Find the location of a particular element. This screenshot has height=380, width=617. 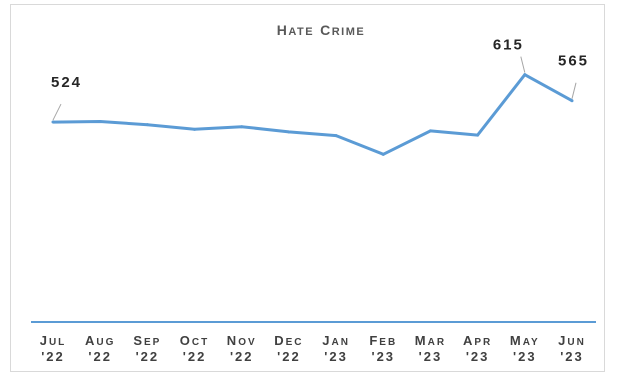

x-tick-label: JUN'23 is located at coordinates (572, 348).